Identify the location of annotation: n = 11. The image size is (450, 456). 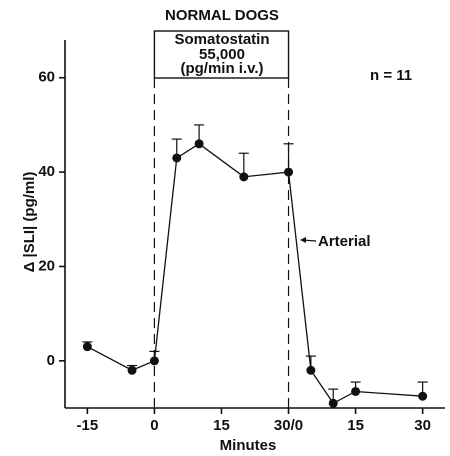
(391, 75).